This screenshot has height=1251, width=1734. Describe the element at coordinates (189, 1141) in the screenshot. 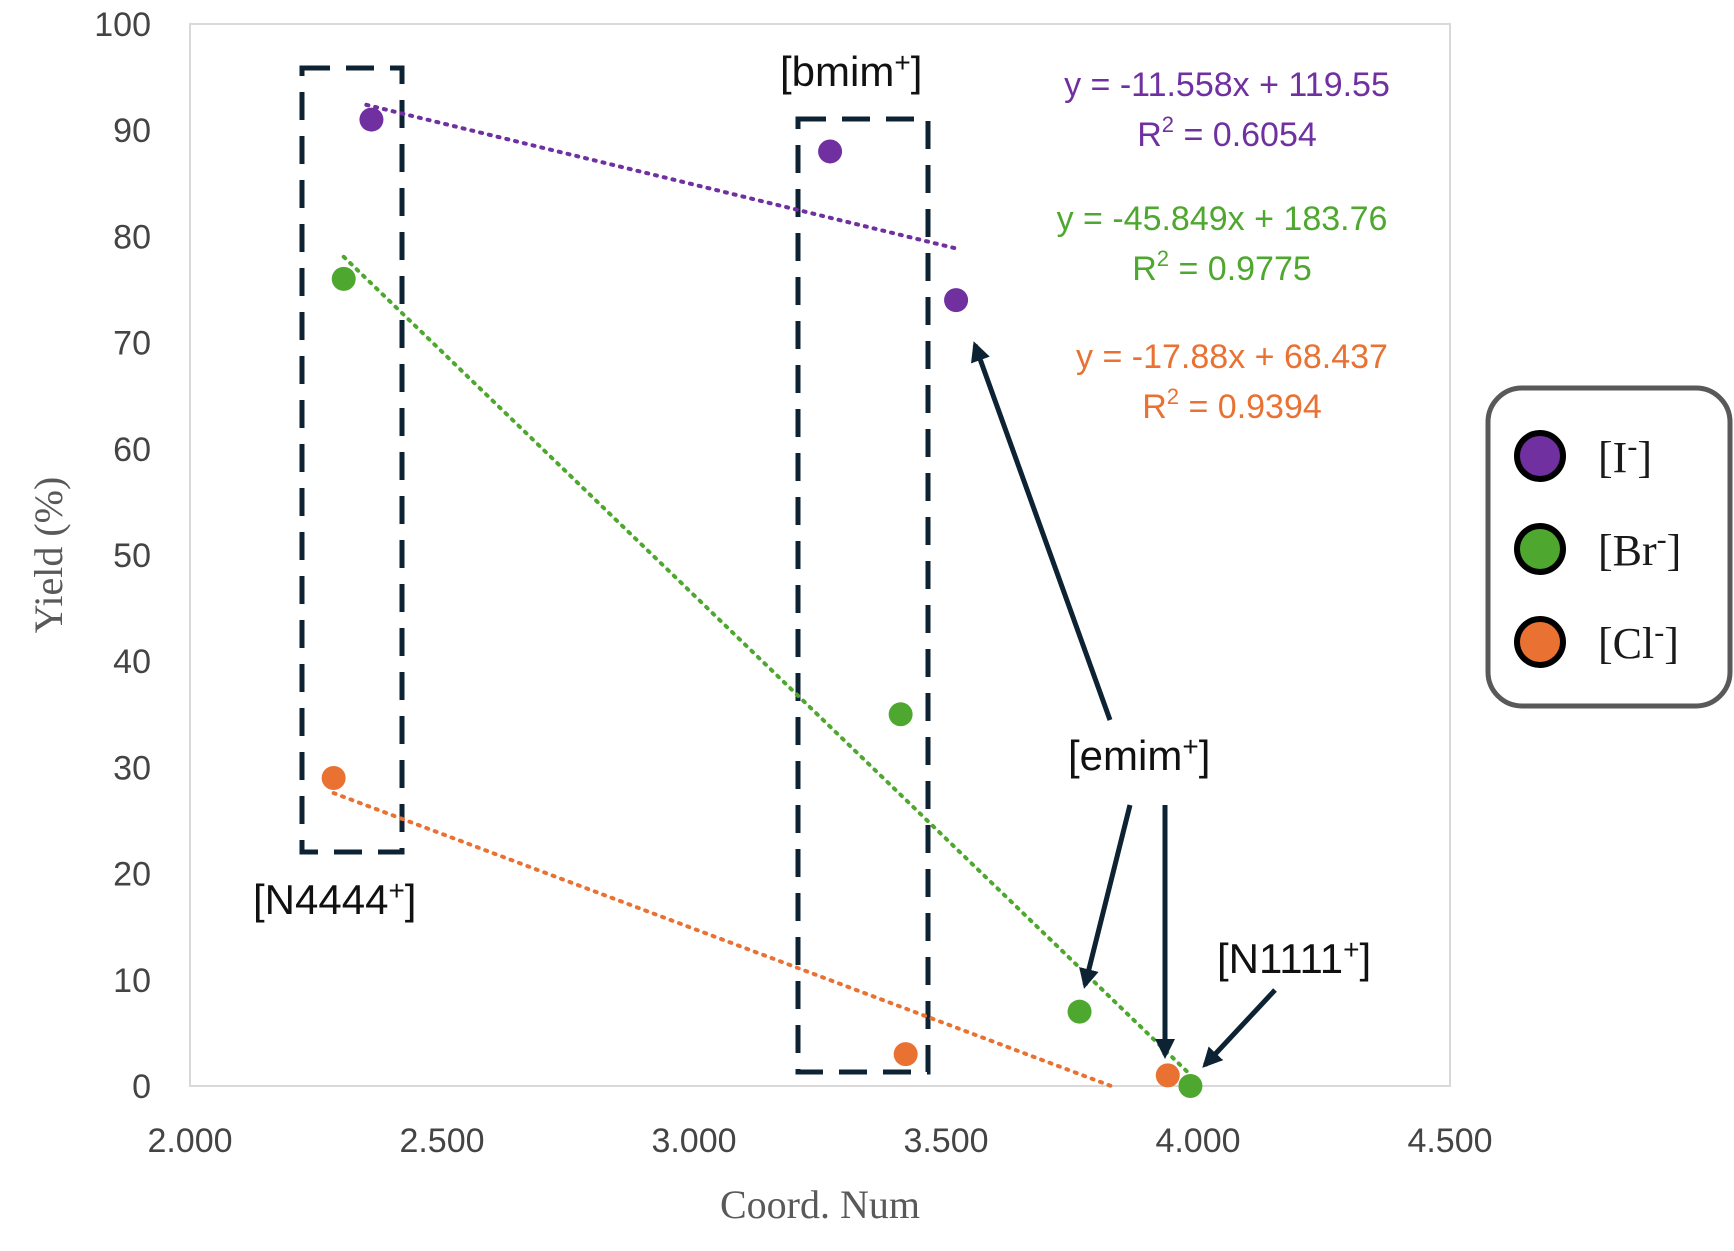

I see `x-tick-label: 2.000` at that location.